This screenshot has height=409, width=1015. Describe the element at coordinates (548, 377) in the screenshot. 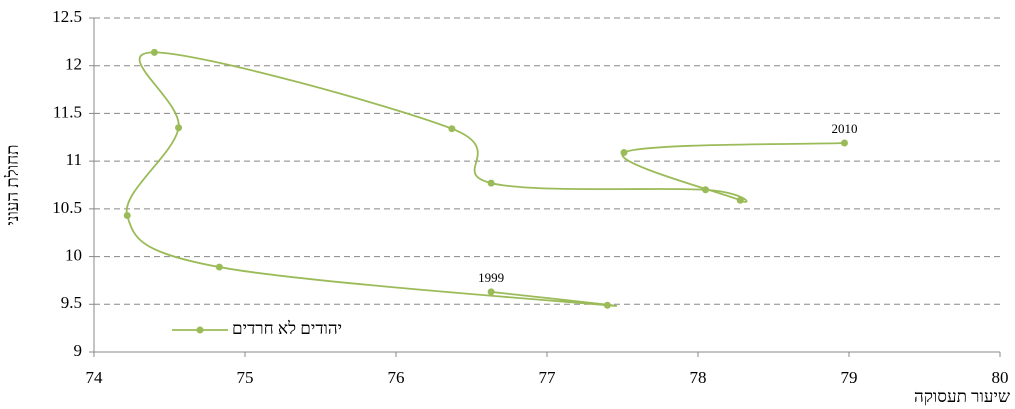

I see `x-tick-label: 77` at that location.